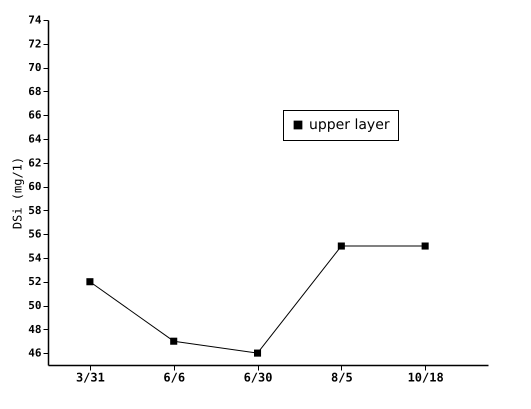  I want to click on y-tick-label: 74, so click(35, 20).